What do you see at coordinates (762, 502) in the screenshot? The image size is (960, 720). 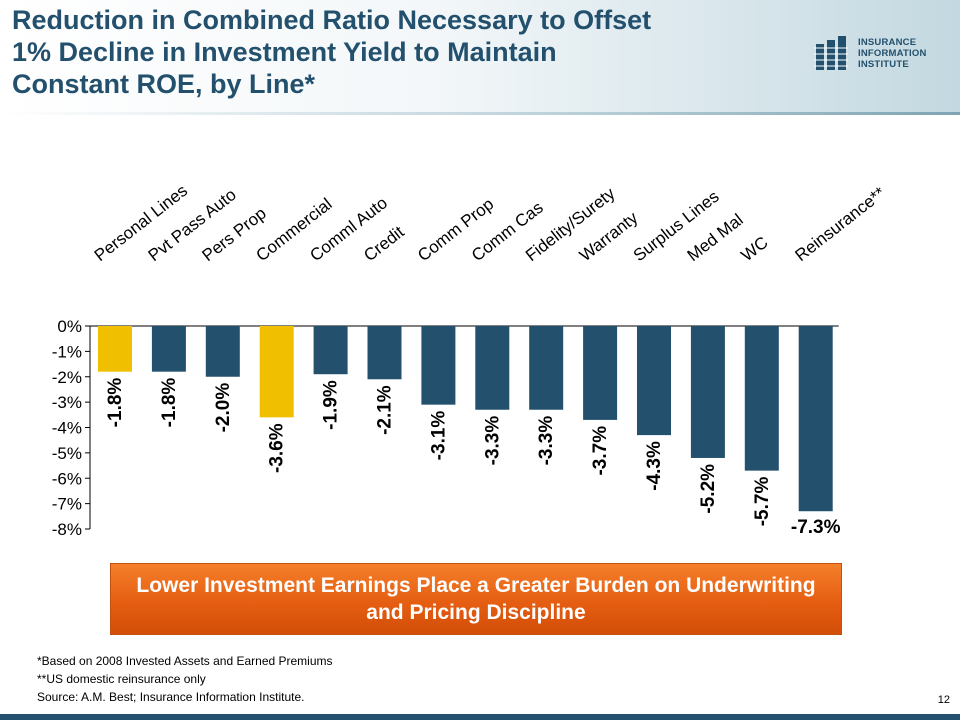 I see `data-label: -5.7%` at bounding box center [762, 502].